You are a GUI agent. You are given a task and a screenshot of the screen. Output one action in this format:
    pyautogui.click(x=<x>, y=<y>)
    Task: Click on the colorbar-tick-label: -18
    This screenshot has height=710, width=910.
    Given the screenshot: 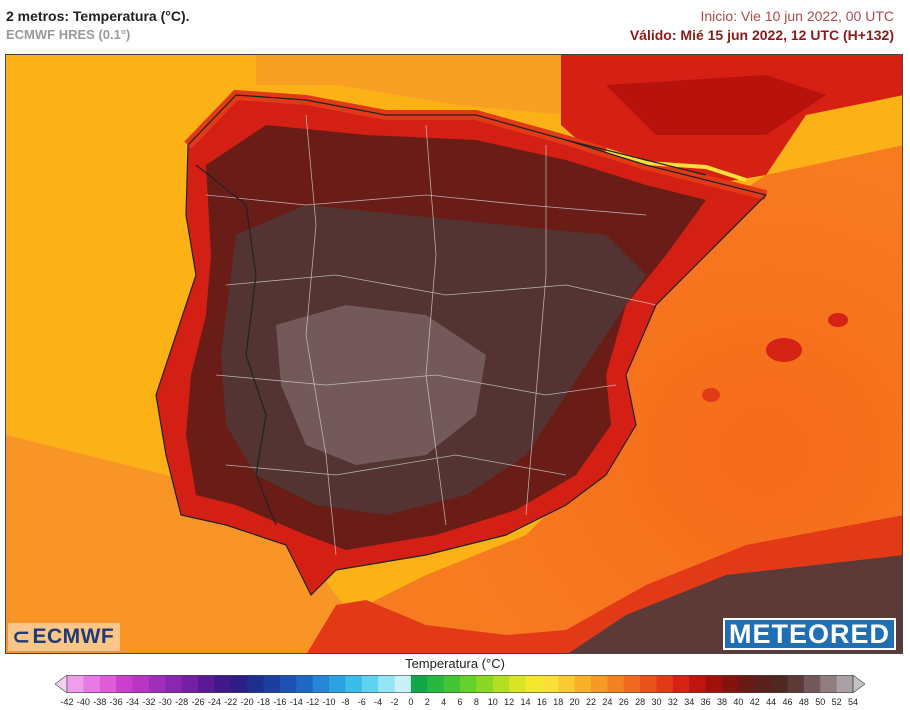 What is the action you would take?
    pyautogui.click(x=263, y=702)
    